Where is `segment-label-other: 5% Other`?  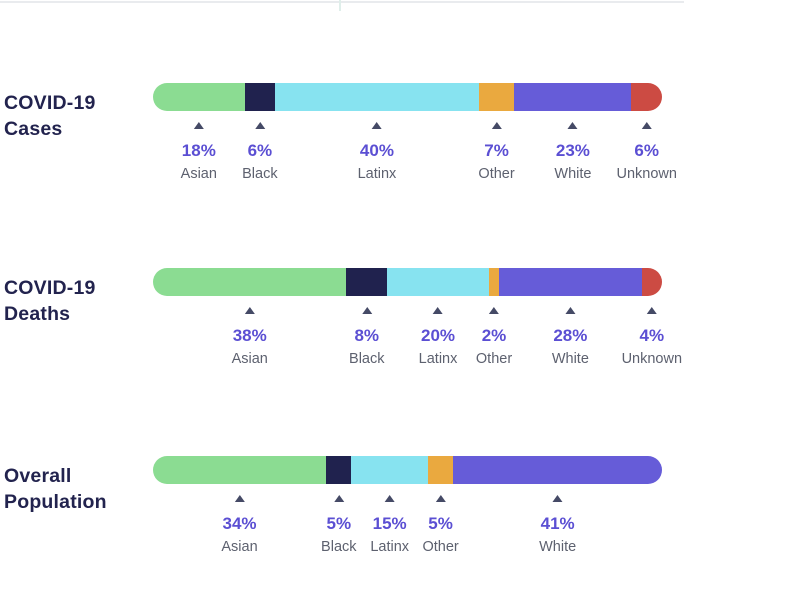 segment-label-other: 5% Other is located at coordinates (440, 525).